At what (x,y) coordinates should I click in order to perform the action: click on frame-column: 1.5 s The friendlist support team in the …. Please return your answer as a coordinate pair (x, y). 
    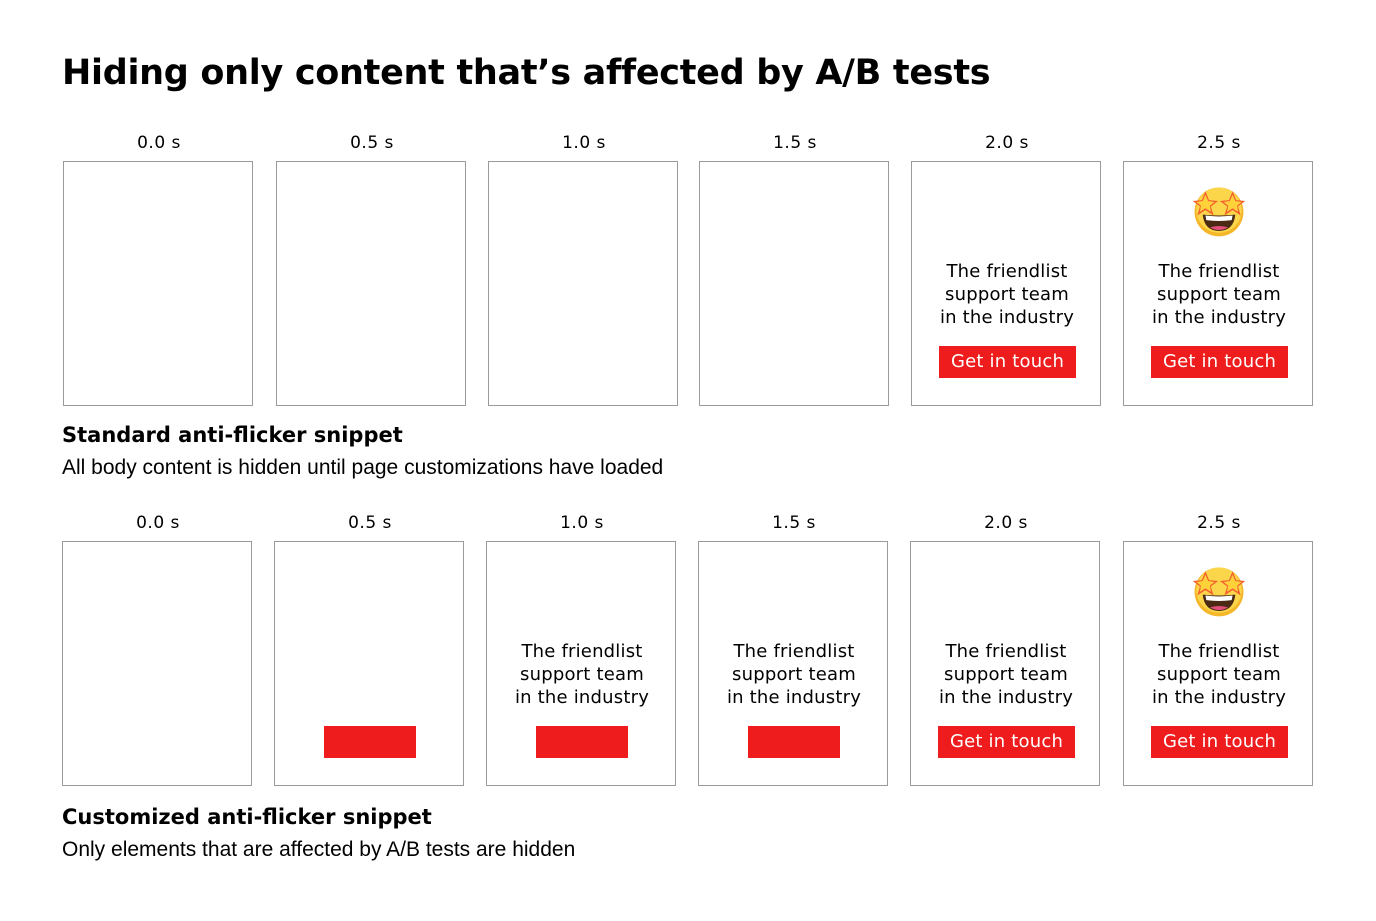
    Looking at the image, I should click on (794, 650).